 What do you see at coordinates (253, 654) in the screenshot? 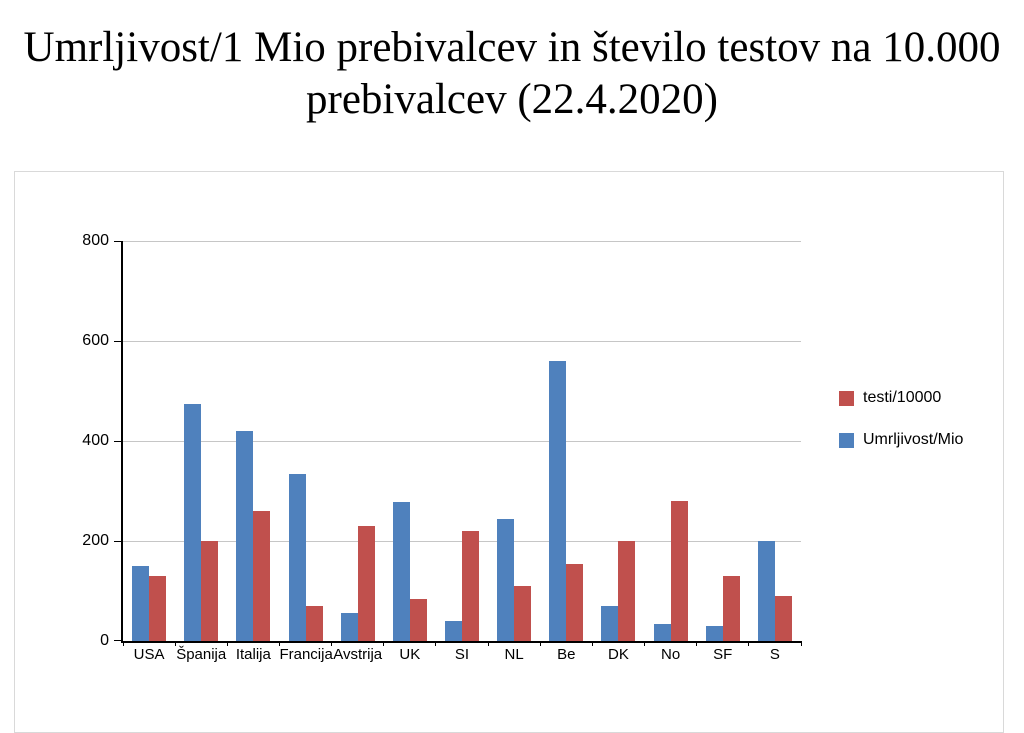
I see `x-axis-label: Italija` at bounding box center [253, 654].